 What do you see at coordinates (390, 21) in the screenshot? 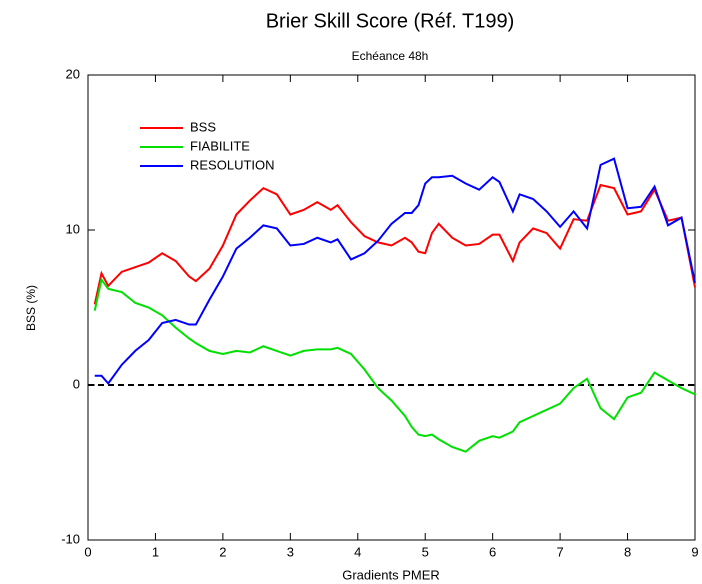
I see `chart-title: Brier Skill Score (Réf. T199)` at bounding box center [390, 21].